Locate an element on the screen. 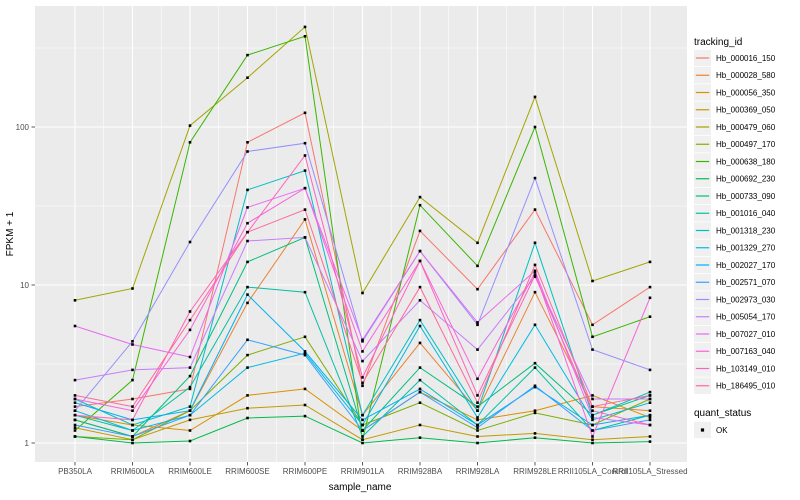 This screenshot has width=800, height=500. legend-item-label: Hb_007027_010 is located at coordinates (746, 334).